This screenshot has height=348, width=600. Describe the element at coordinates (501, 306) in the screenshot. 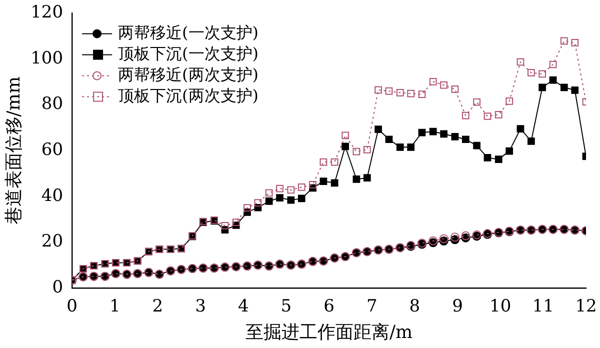

I see `x-tick-label: 10` at that location.